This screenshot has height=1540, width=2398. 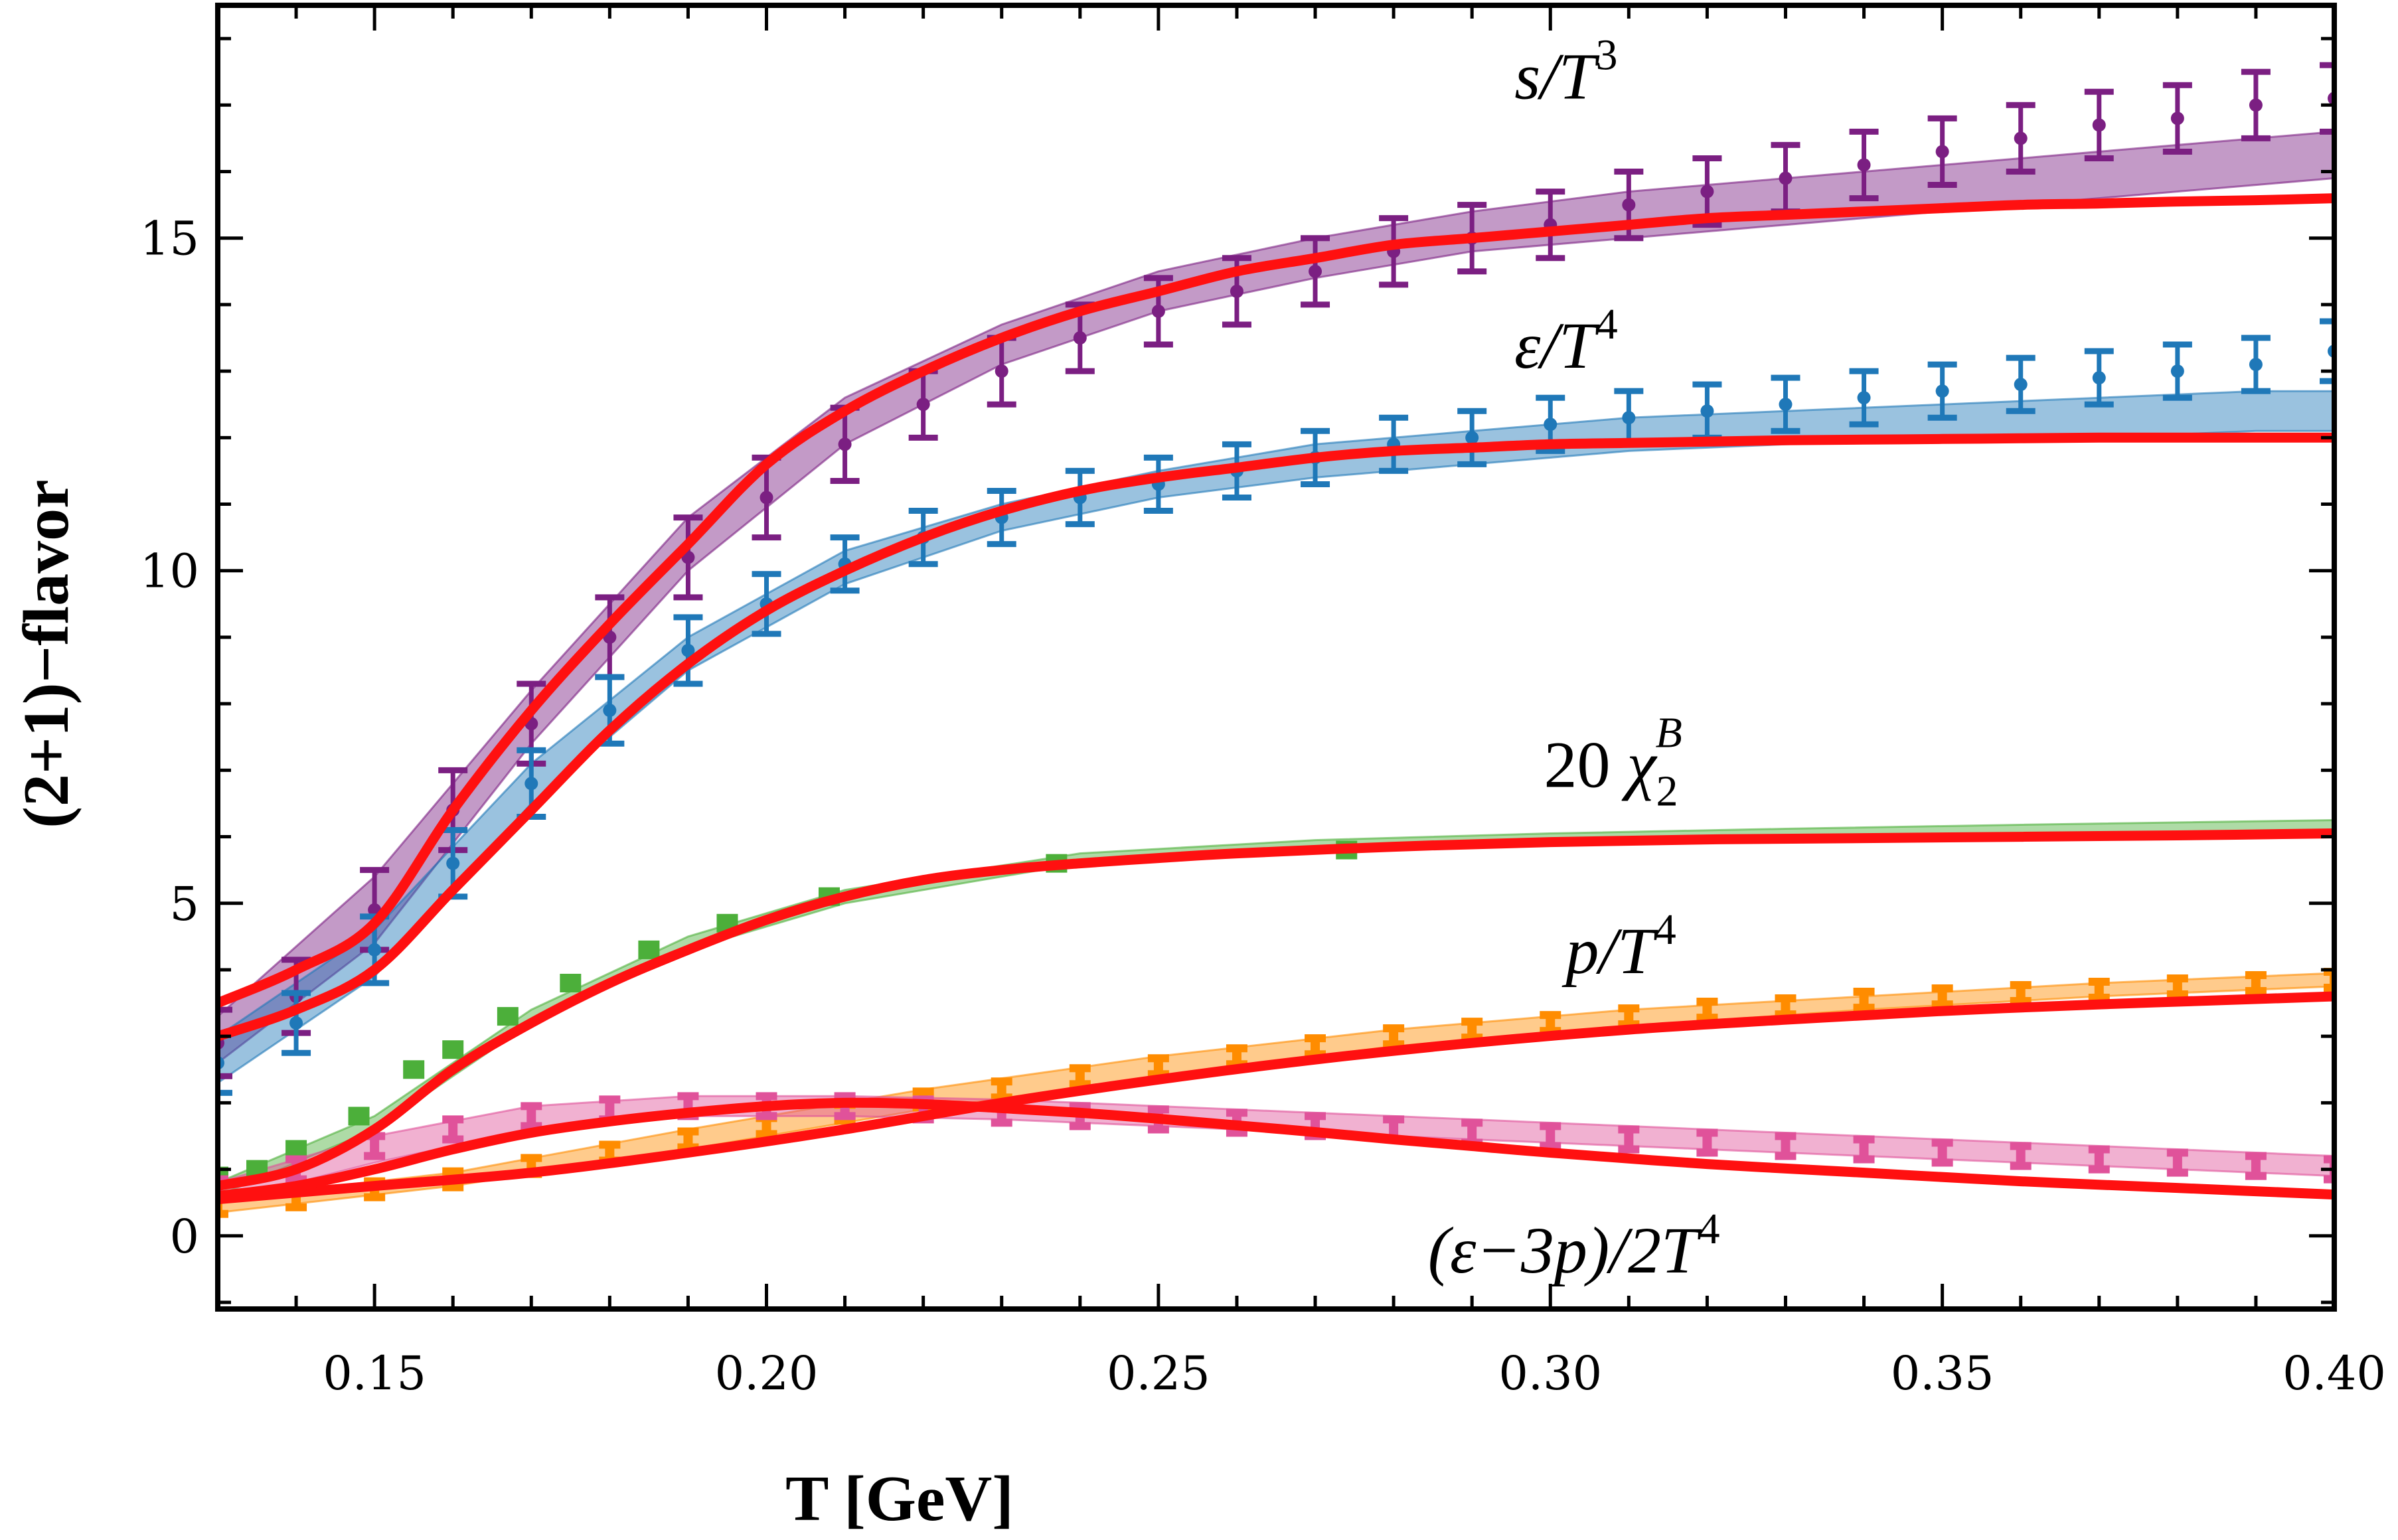 What do you see at coordinates (170, 571) in the screenshot?
I see `y-tick-label: 10` at bounding box center [170, 571].